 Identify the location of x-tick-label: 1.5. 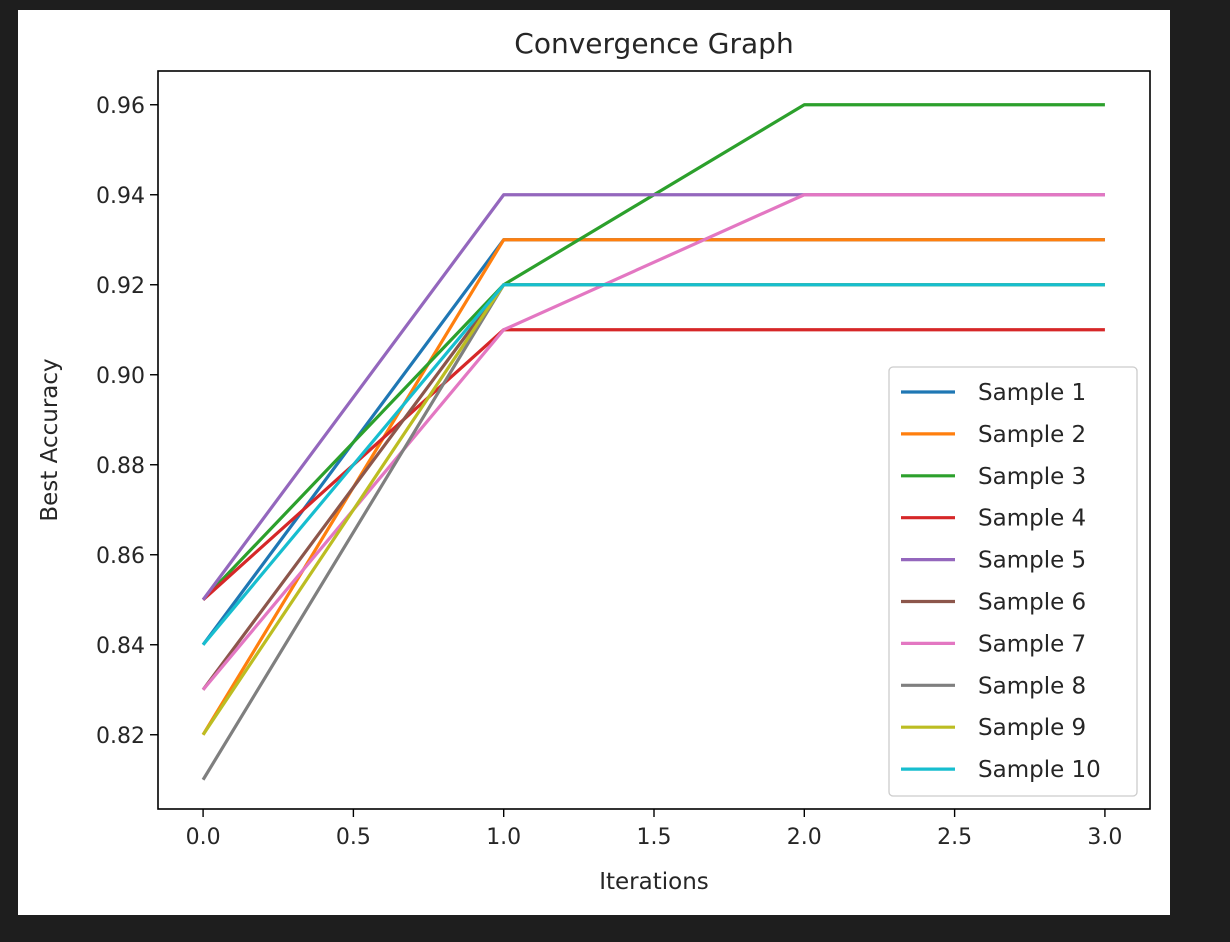
(654, 837).